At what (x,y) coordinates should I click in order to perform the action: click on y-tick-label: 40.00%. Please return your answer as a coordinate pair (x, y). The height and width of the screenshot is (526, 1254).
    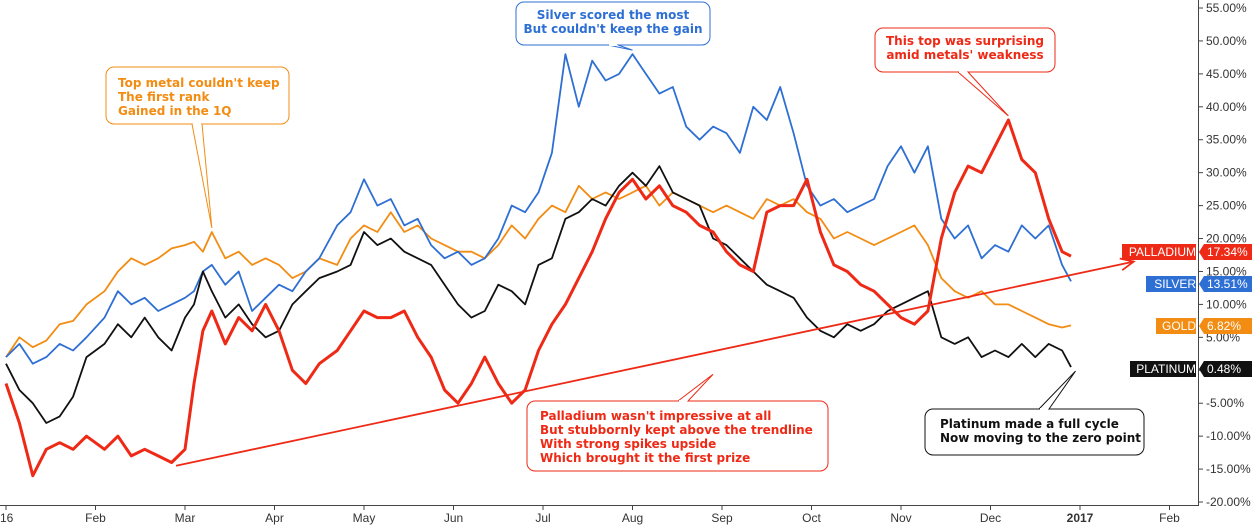
    Looking at the image, I should click on (1226, 107).